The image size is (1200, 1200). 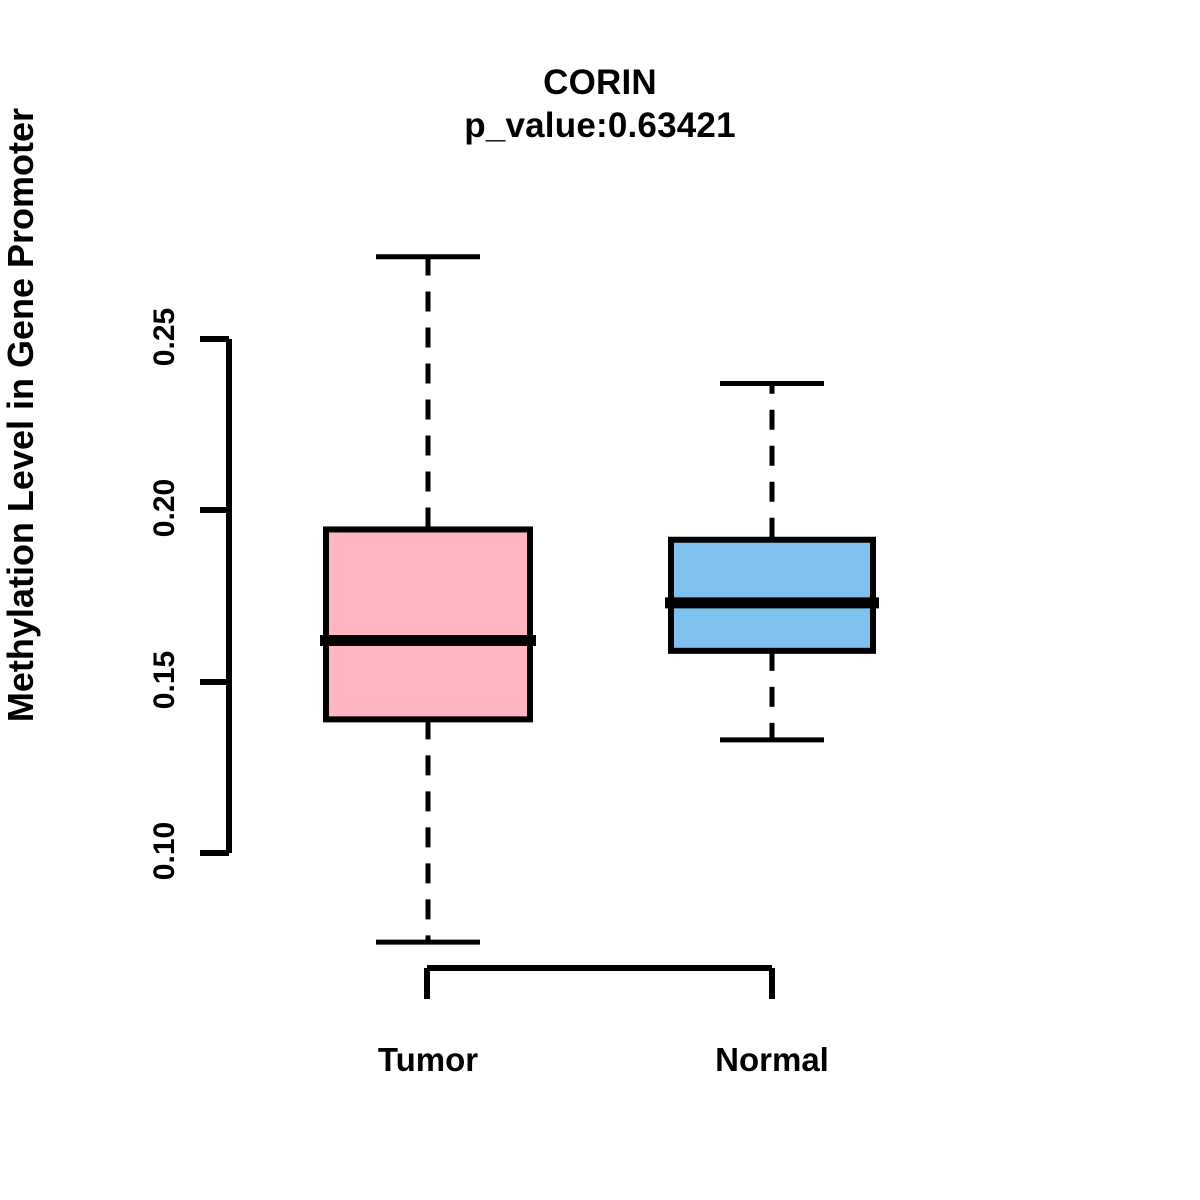 I want to click on x-tick-label-normal: Normal, so click(x=772, y=1059).